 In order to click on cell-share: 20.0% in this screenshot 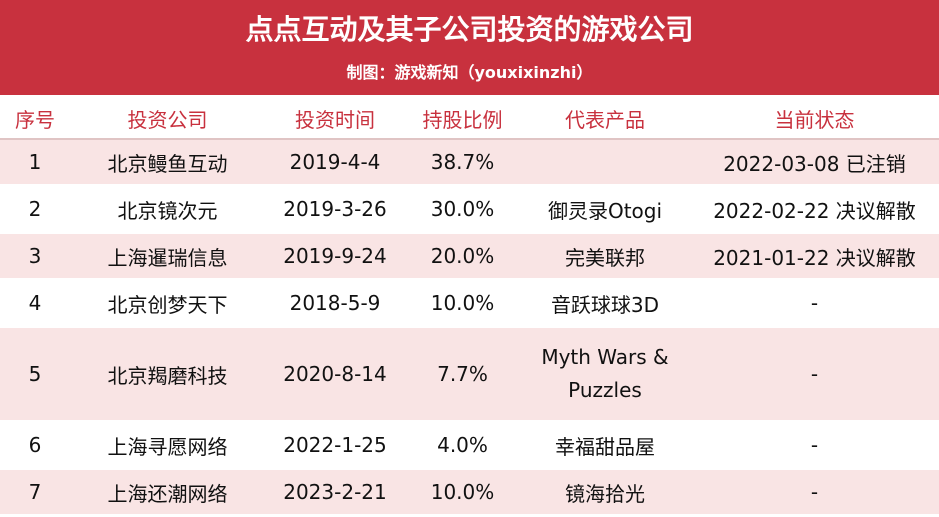, I will do `click(462, 256)`.